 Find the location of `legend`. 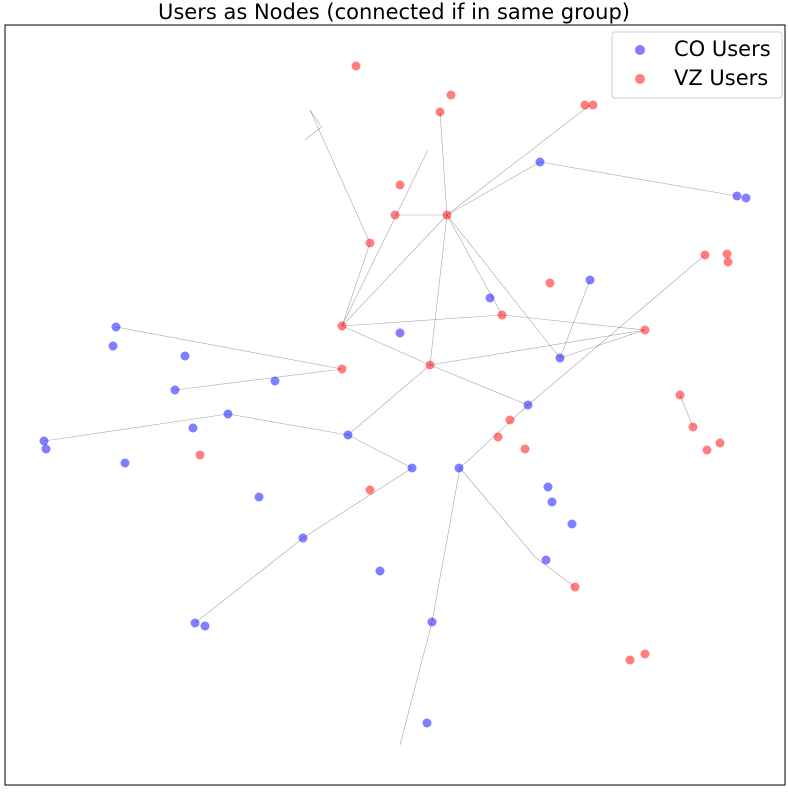

legend is located at coordinates (697, 65).